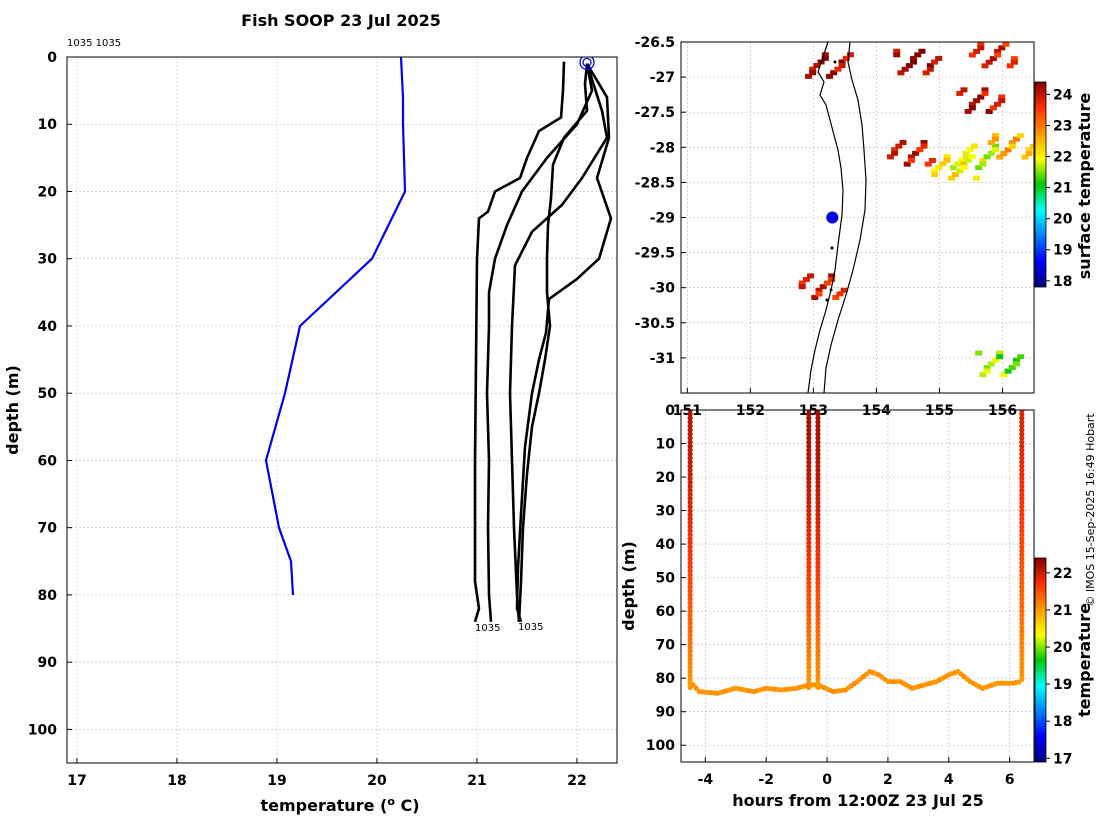  What do you see at coordinates (48, 596) in the screenshot?
I see `y-tick-label: 80` at bounding box center [48, 596].